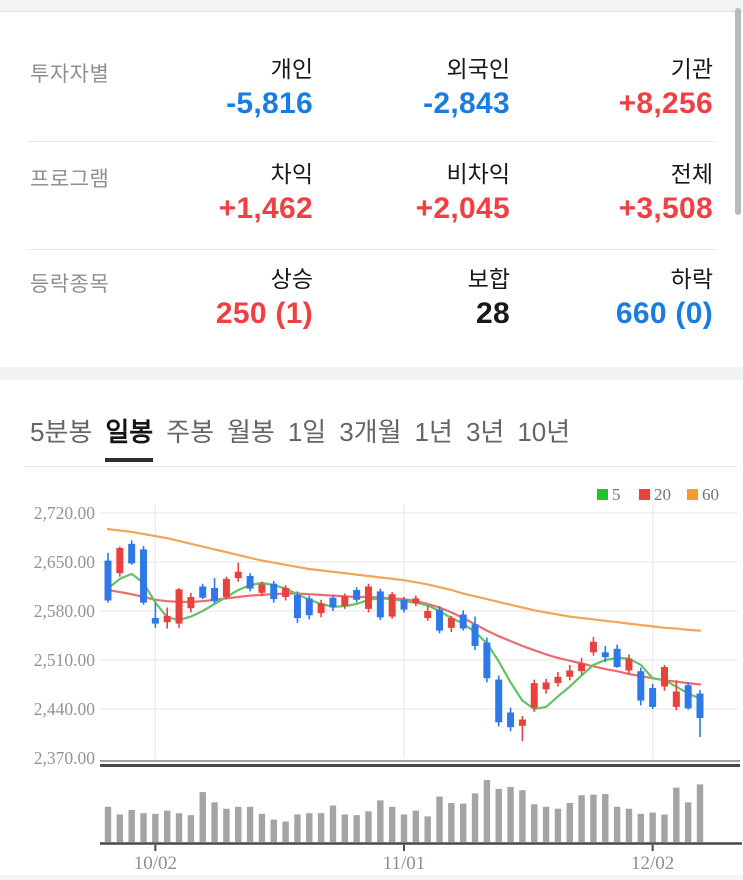  What do you see at coordinates (433, 432) in the screenshot?
I see `tab-1년: 1년` at bounding box center [433, 432].